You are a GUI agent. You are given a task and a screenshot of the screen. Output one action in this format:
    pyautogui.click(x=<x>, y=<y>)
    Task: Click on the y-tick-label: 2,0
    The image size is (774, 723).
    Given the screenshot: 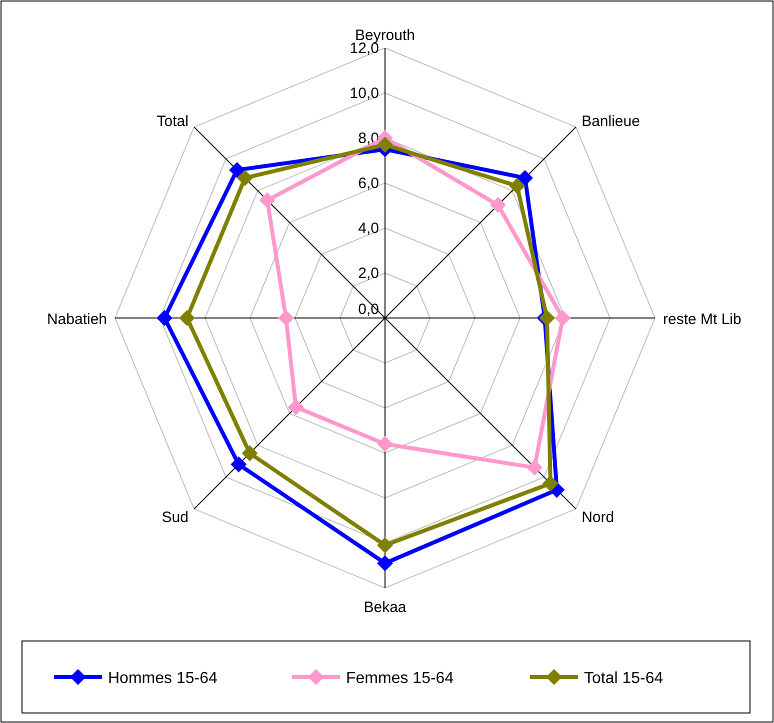 What is the action you would take?
    pyautogui.click(x=368, y=273)
    